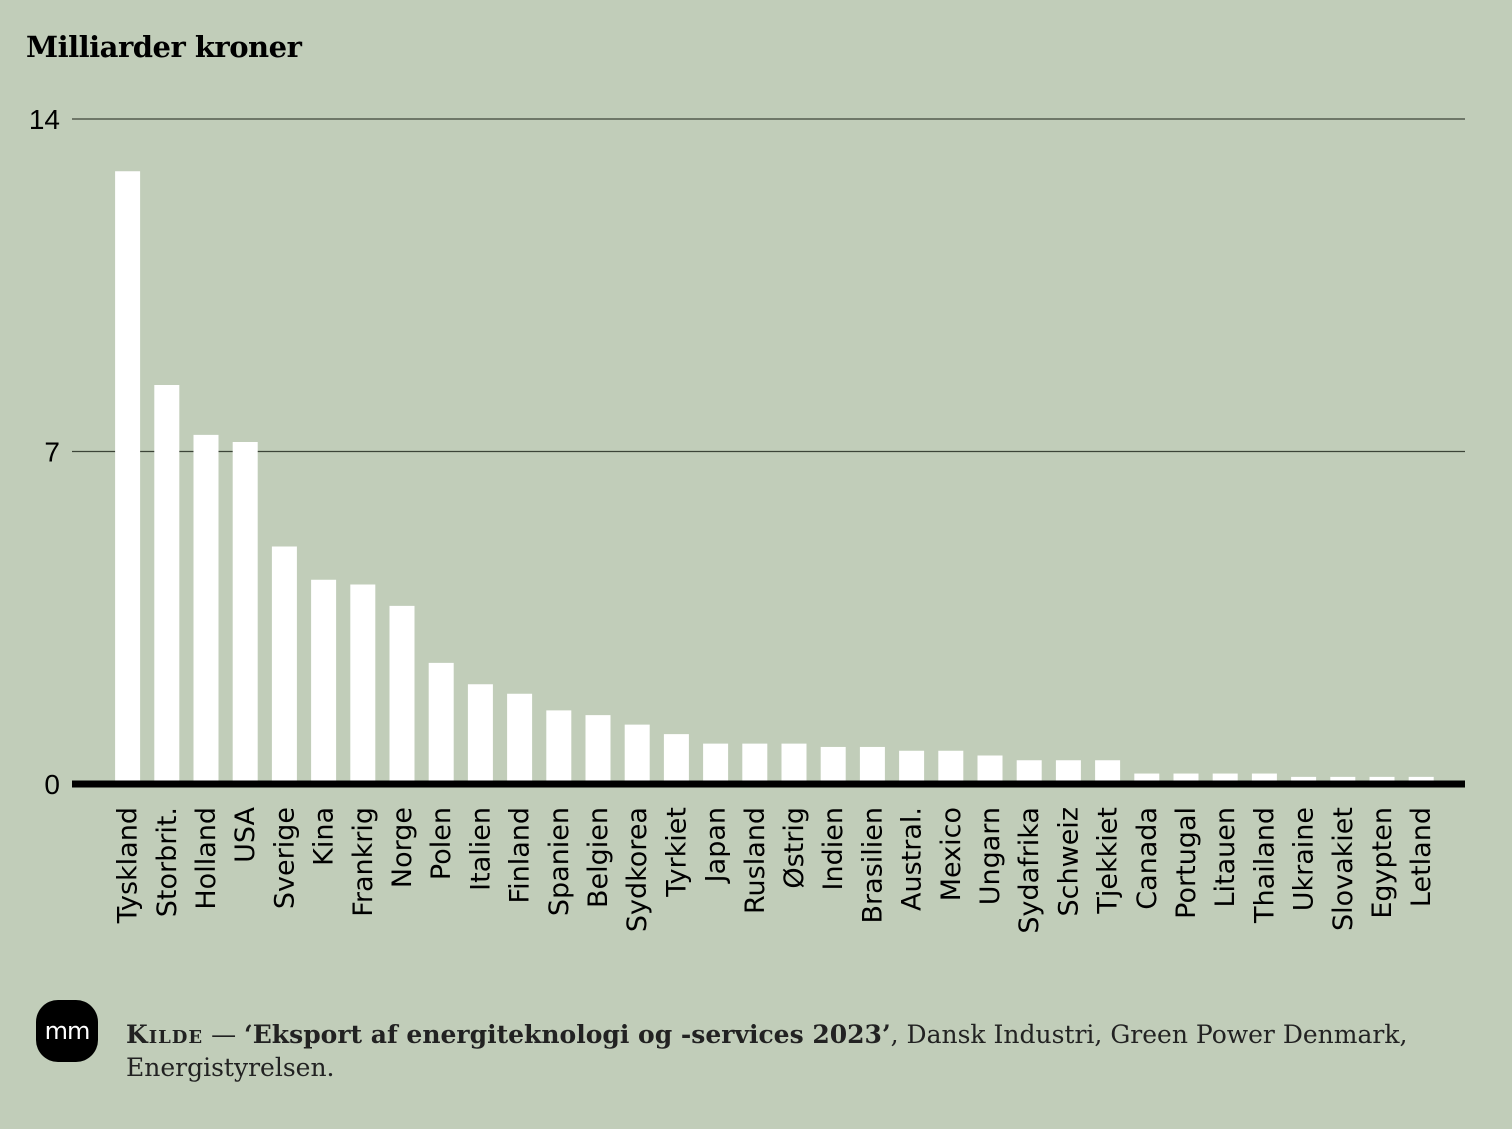 This screenshot has width=1512, height=1129. I want to click on category-label: Rusland, so click(755, 860).